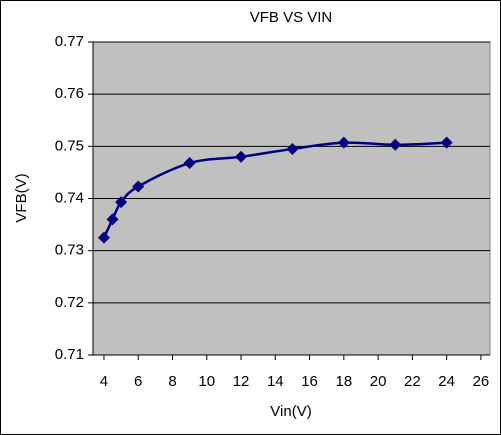 The height and width of the screenshot is (435, 501). Describe the element at coordinates (291, 17) in the screenshot. I see `chart-title: VFB VS VIN` at that location.